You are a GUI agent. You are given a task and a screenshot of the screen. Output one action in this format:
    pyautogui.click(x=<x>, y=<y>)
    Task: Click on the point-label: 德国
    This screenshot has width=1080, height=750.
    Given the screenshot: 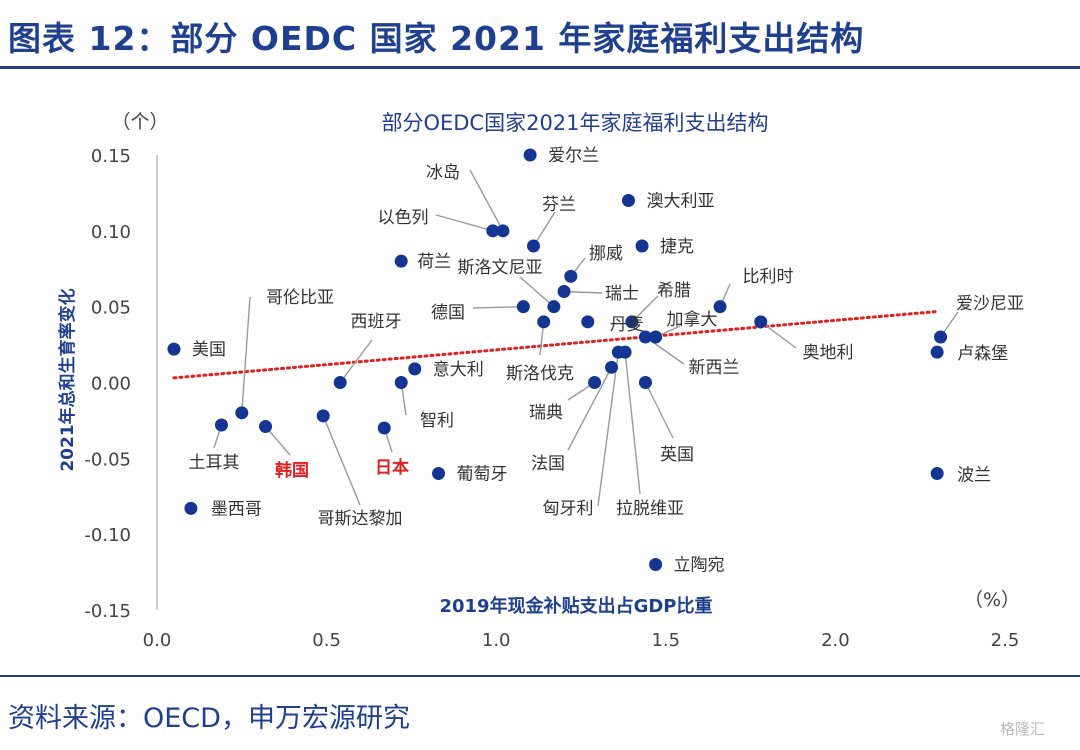 What is the action you would take?
    pyautogui.click(x=448, y=313)
    